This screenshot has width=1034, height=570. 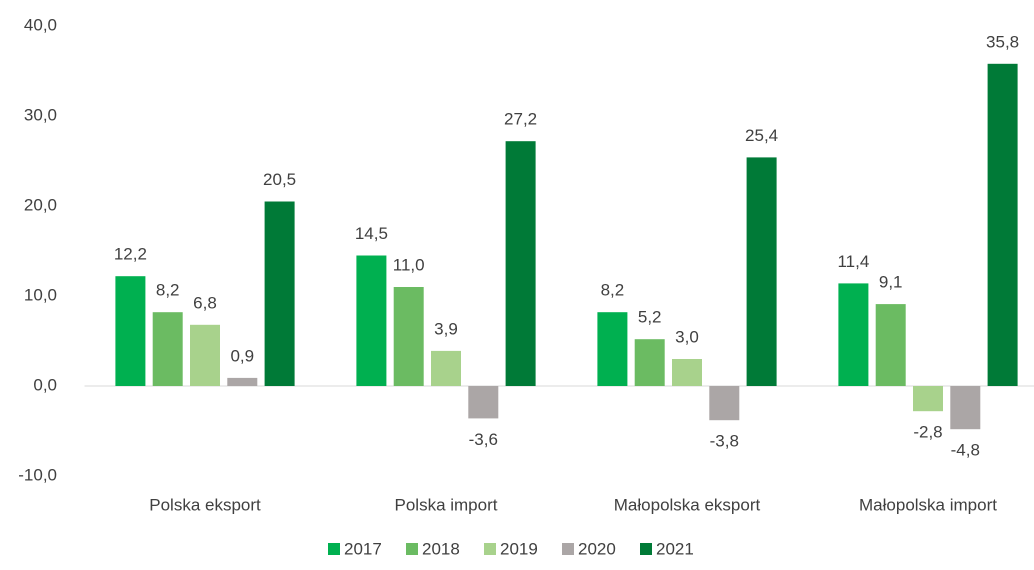 I want to click on data-label: 3,0, so click(x=687, y=336).